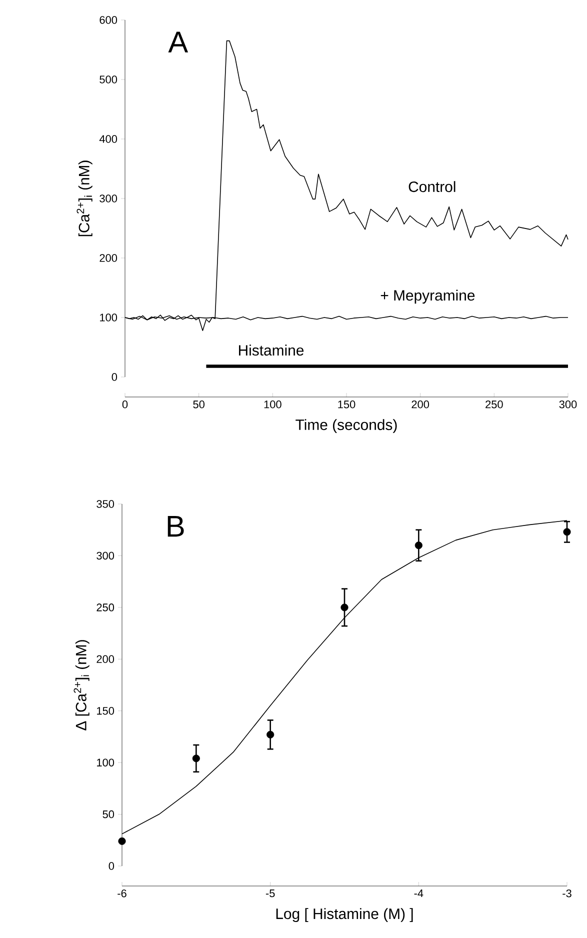 This screenshot has height=938, width=587. Describe the element at coordinates (273, 404) in the screenshot. I see `x-tick-label: 100` at that location.